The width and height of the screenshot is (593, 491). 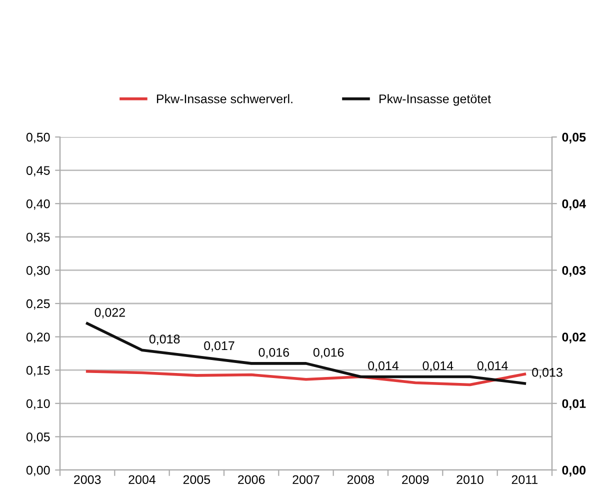 What do you see at coordinates (574, 204) in the screenshot?
I see `y2-tick-label: 0,04` at bounding box center [574, 204].